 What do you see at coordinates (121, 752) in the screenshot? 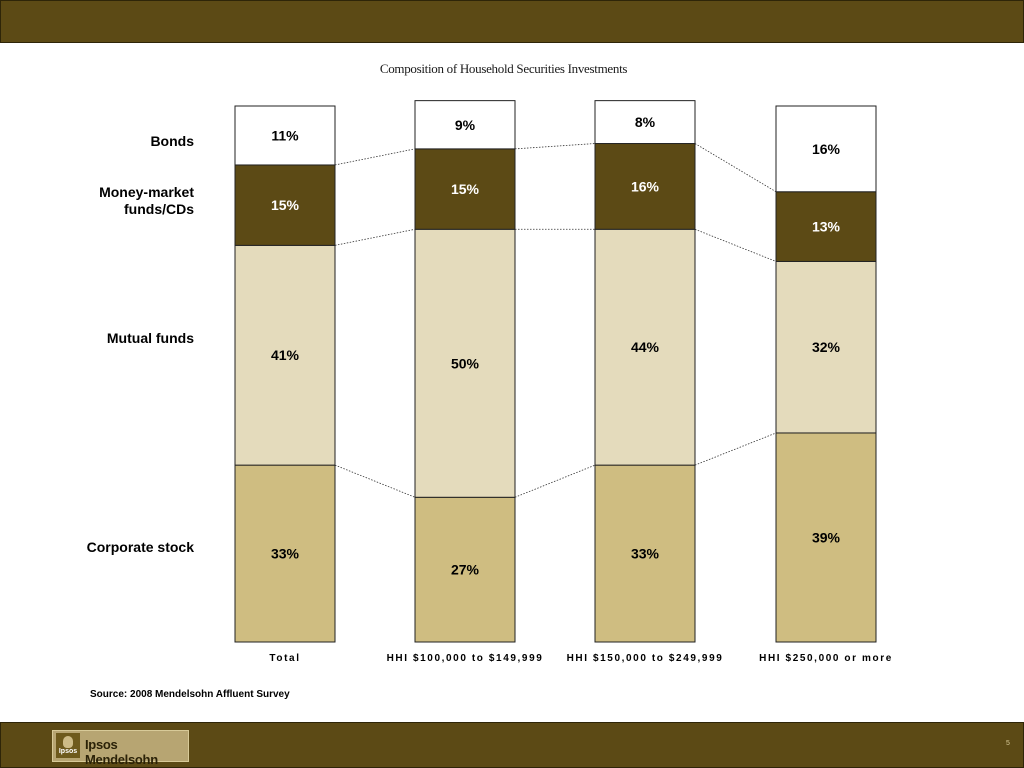
I see `logo-text: Ipsos Mendelsohn` at bounding box center [121, 752].